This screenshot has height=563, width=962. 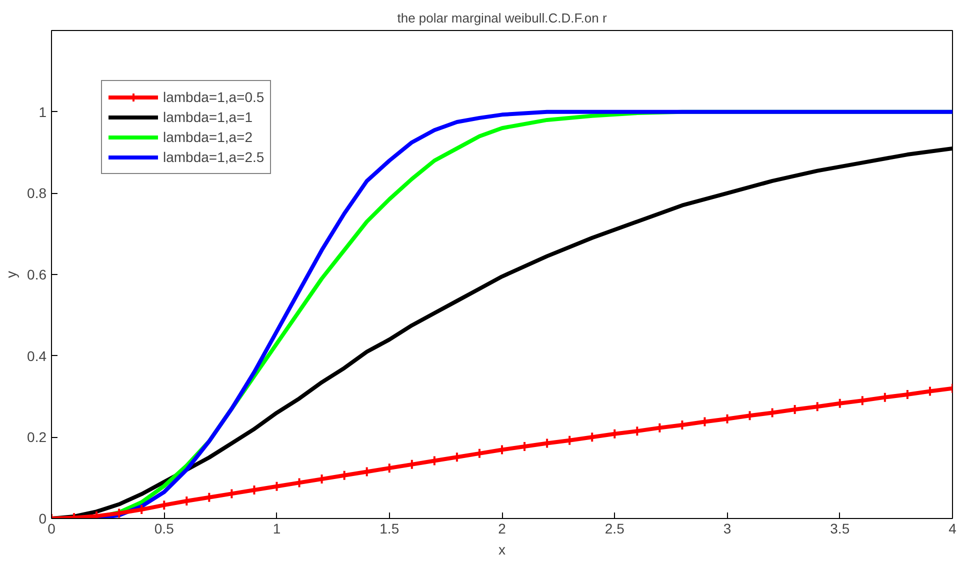 I want to click on x-tick-label: 0.5, so click(x=164, y=528).